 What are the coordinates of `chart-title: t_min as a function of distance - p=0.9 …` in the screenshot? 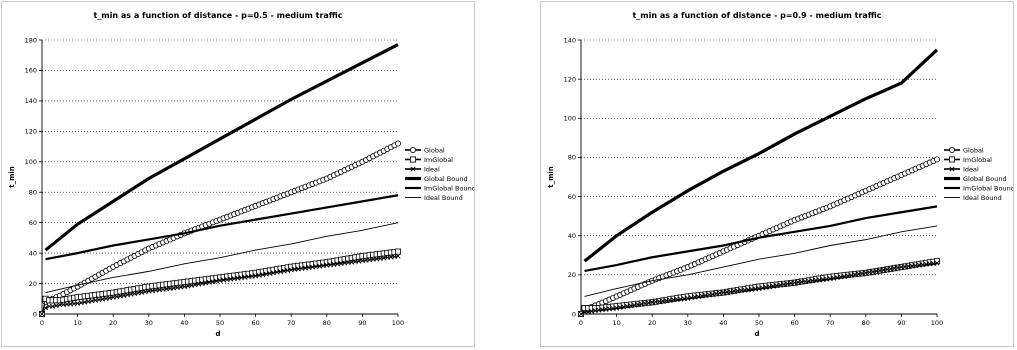 It's located at (756, 15).